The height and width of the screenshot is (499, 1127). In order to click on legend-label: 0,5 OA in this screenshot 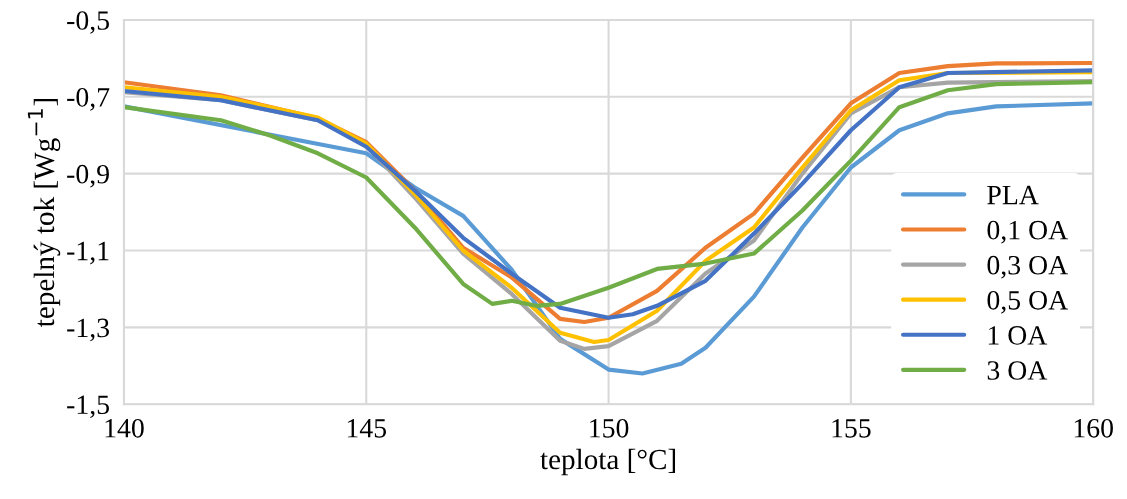, I will do `click(1027, 302)`.